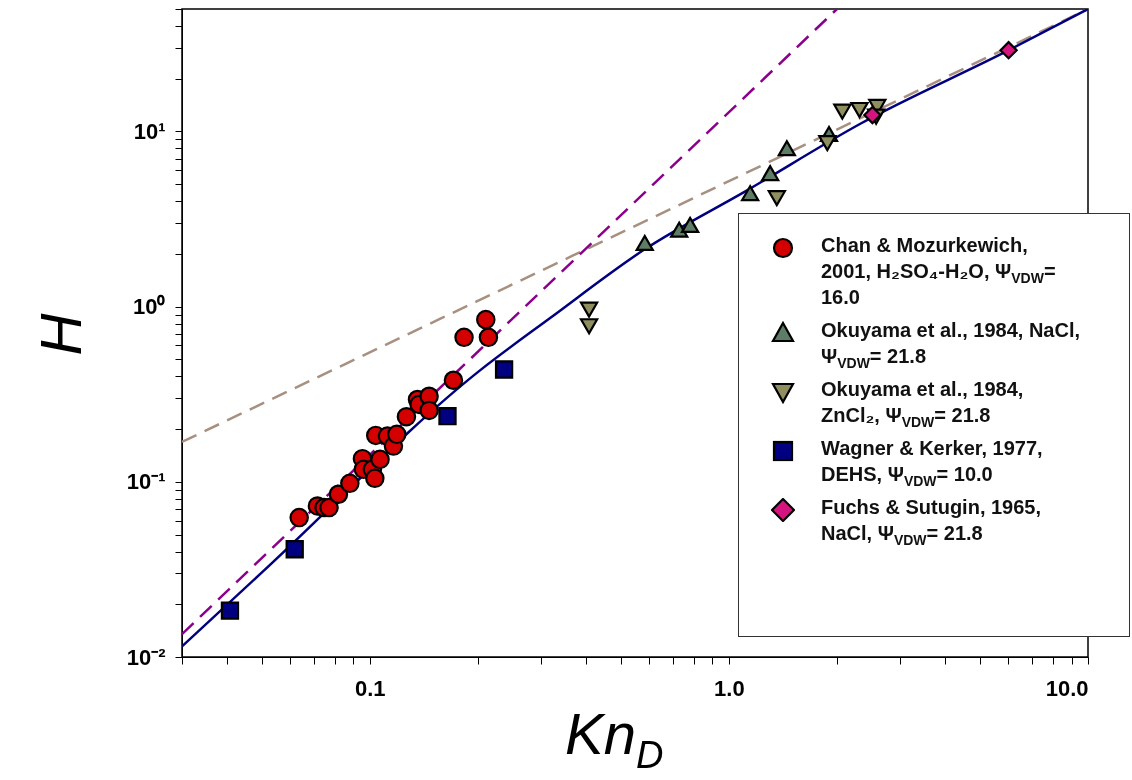  I want to click on legend-label: Okuyama et al., 1984, NaCl, Ψ$_{VDW}$= 21.8, so click(951, 344).